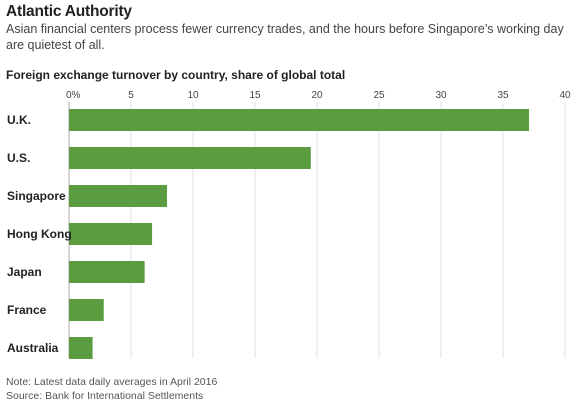 This screenshot has width=584, height=411. Describe the element at coordinates (131, 95) in the screenshot. I see `x-tick-label: 5` at that location.